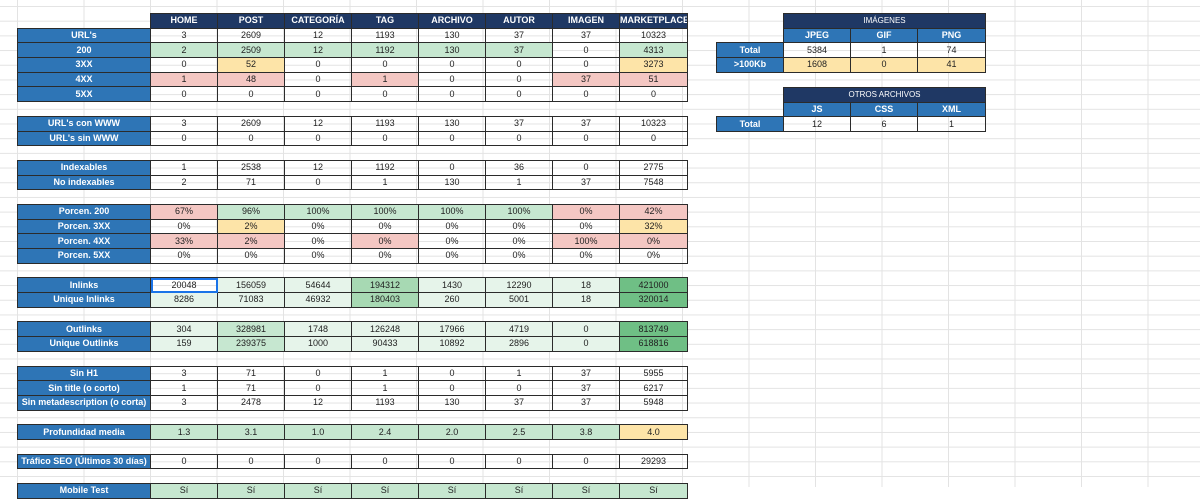 Image resolution: width=1200 pixels, height=499 pixels. I want to click on data-cell: 42%, so click(653, 211).